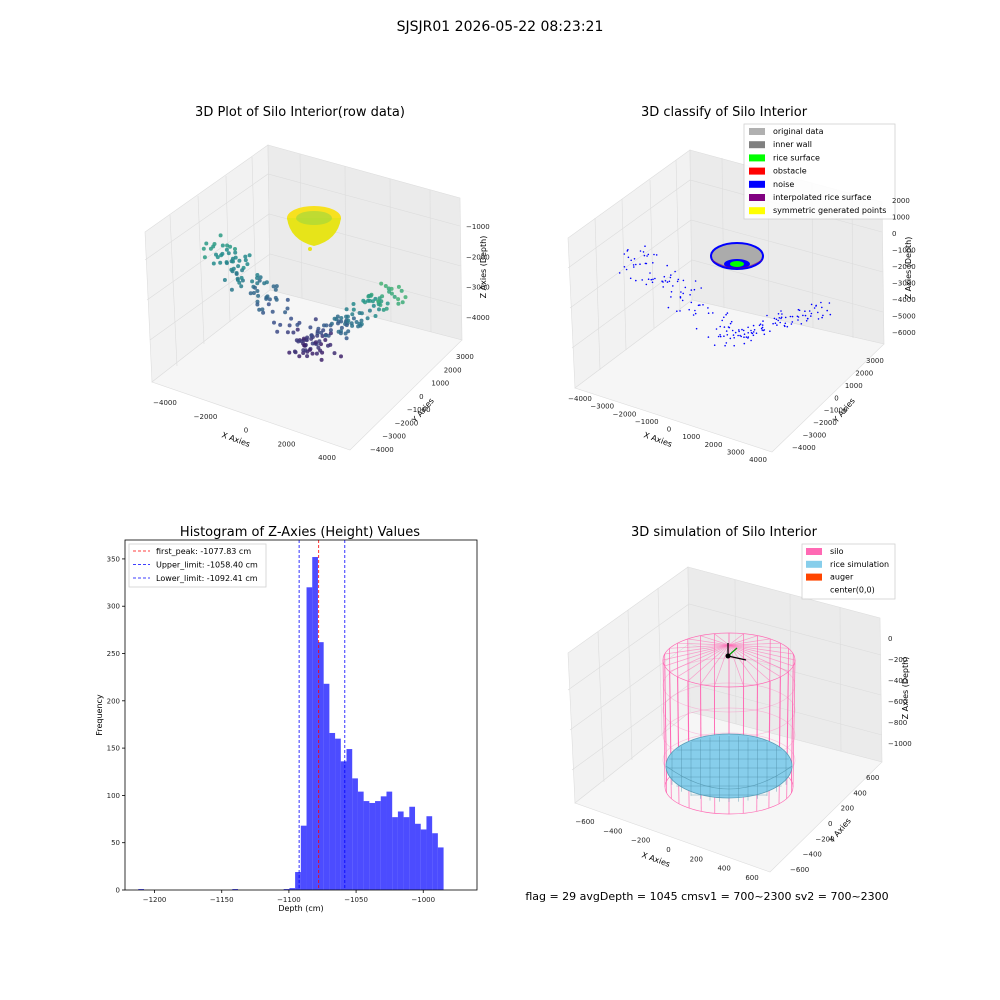 This screenshot has height=1000, width=1000. I want to click on histogram-xlabel: Depth (cm), so click(300, 908).